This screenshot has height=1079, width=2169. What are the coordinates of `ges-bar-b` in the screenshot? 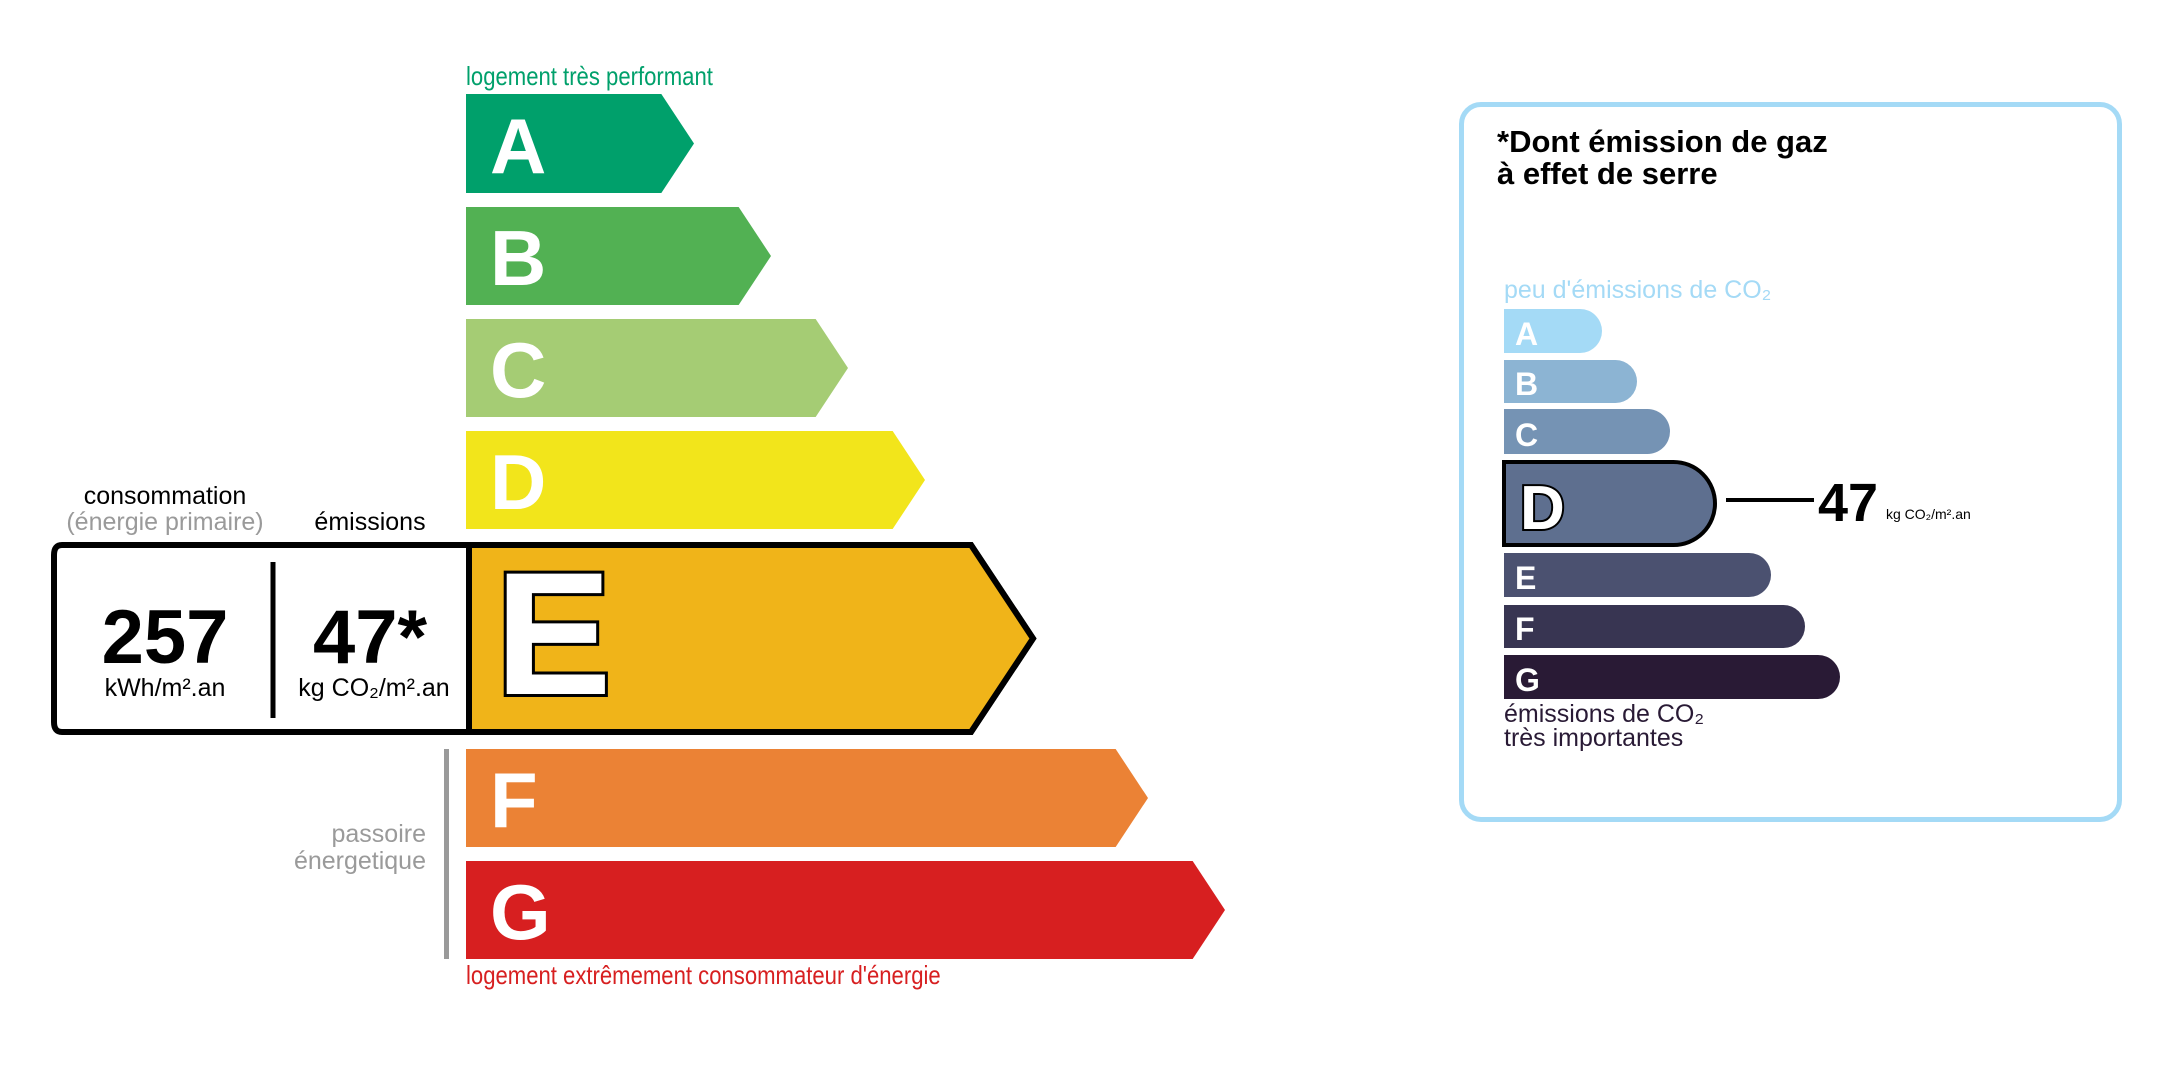 It's located at (1570, 381).